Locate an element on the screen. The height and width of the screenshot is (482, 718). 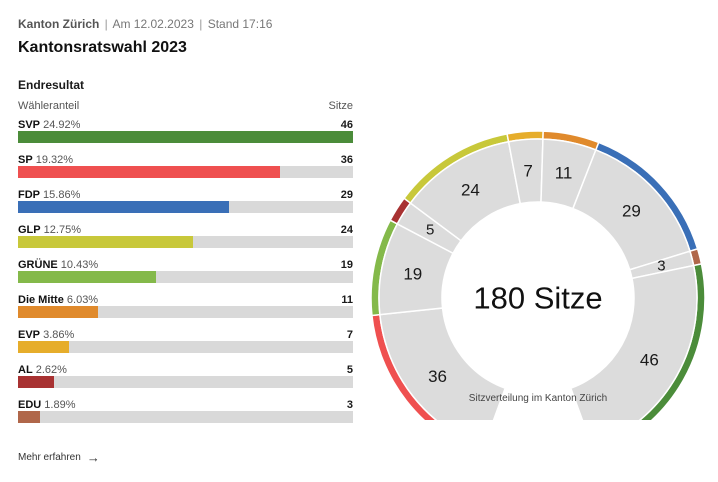
party-seats: 19 is located at coordinates (346, 265).